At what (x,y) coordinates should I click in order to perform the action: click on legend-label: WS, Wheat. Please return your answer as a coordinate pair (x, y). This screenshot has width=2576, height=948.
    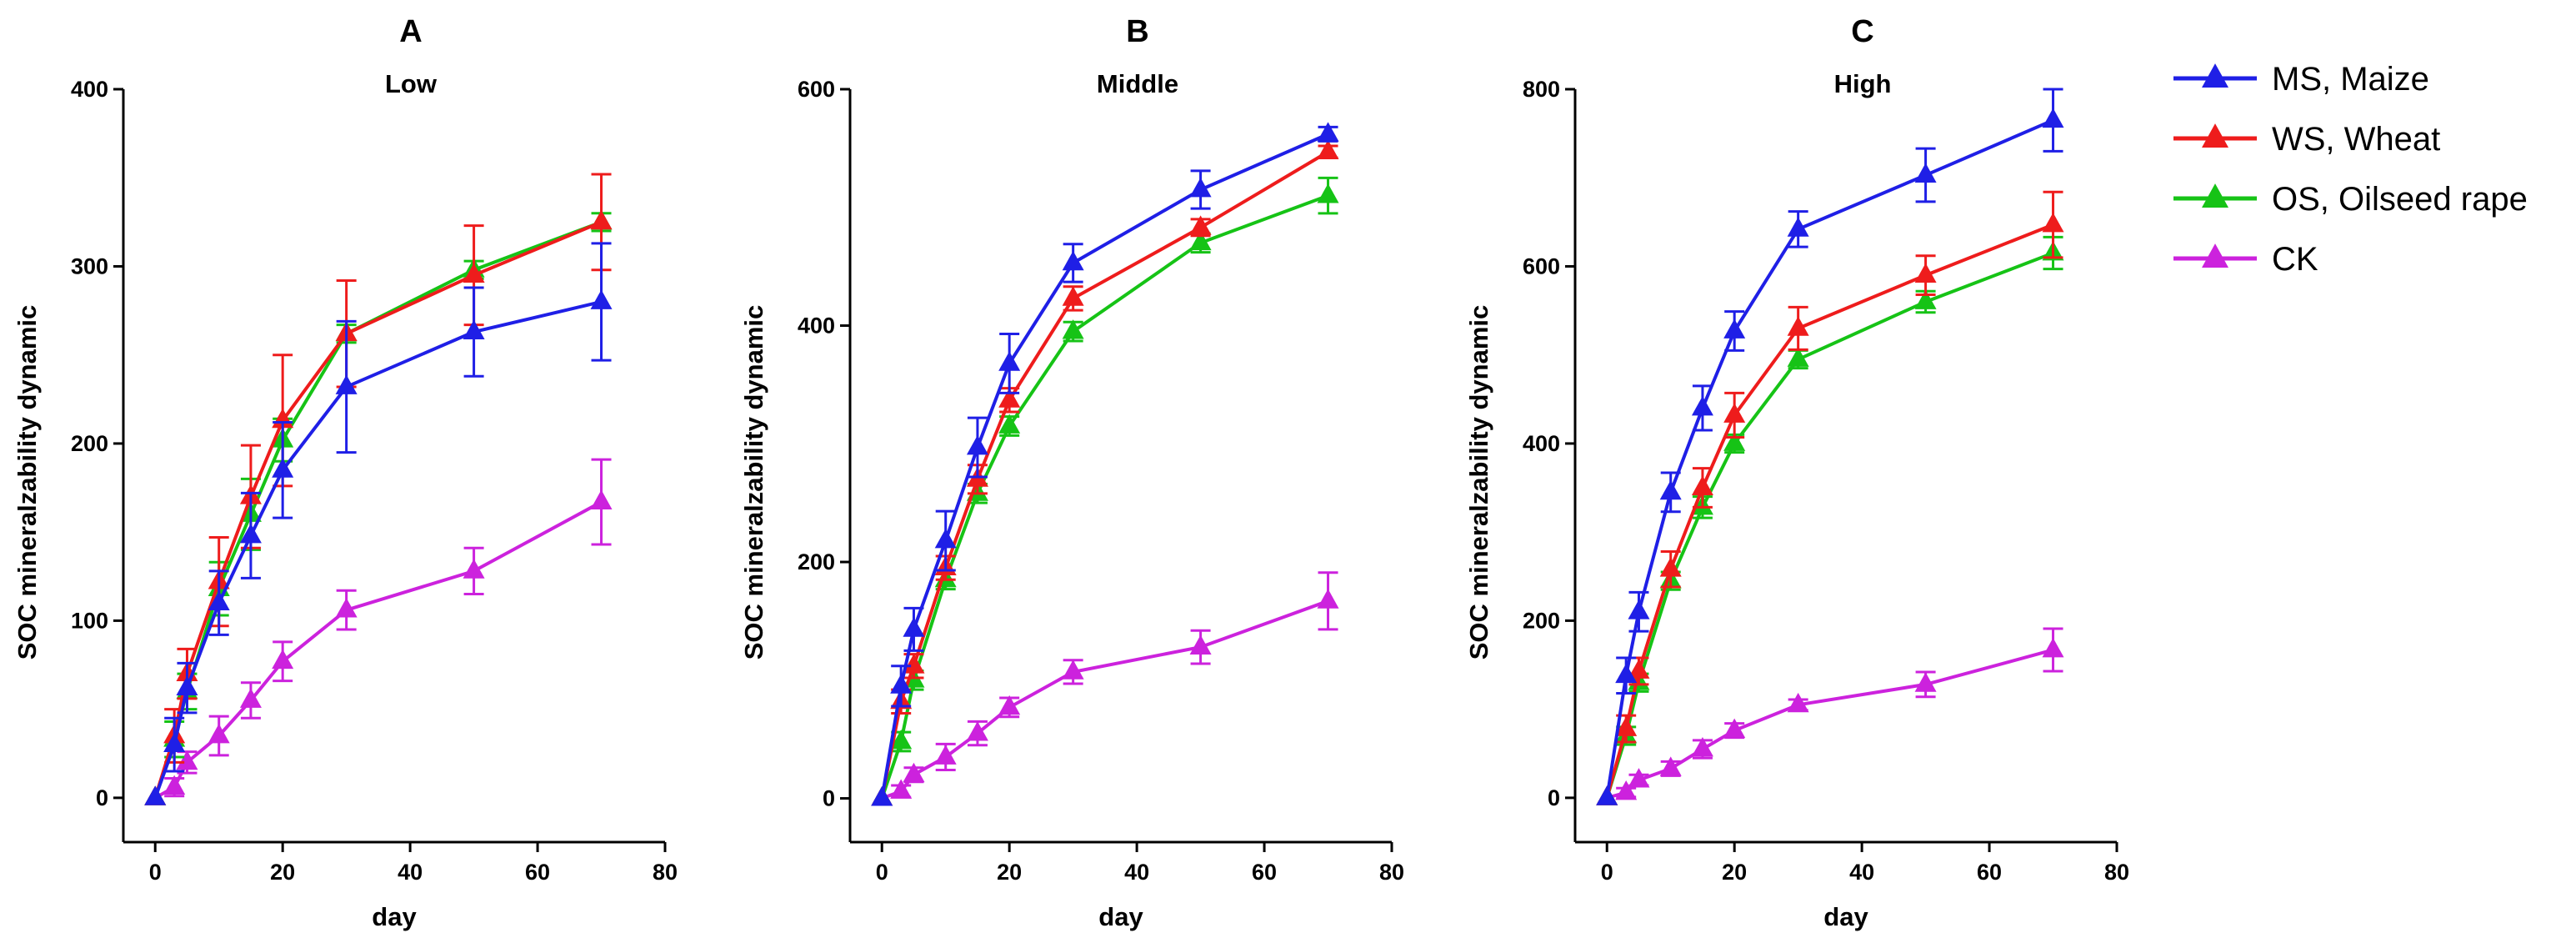
    Looking at the image, I should click on (2356, 139).